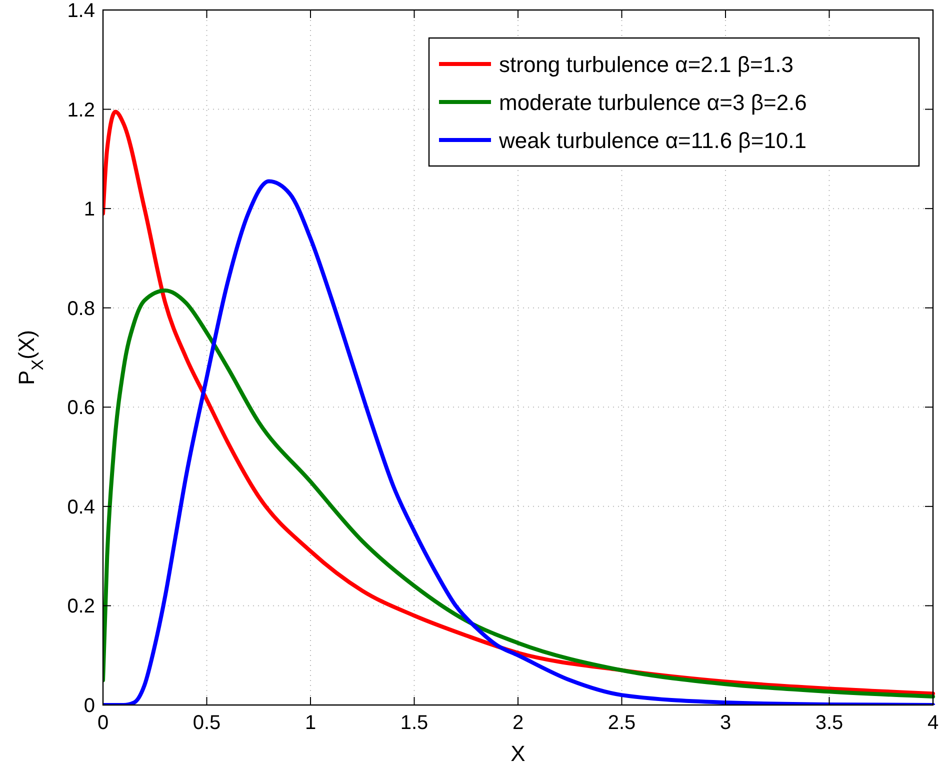 This screenshot has height=767, width=943. I want to click on y-tick-label: 0.4, so click(81, 507).